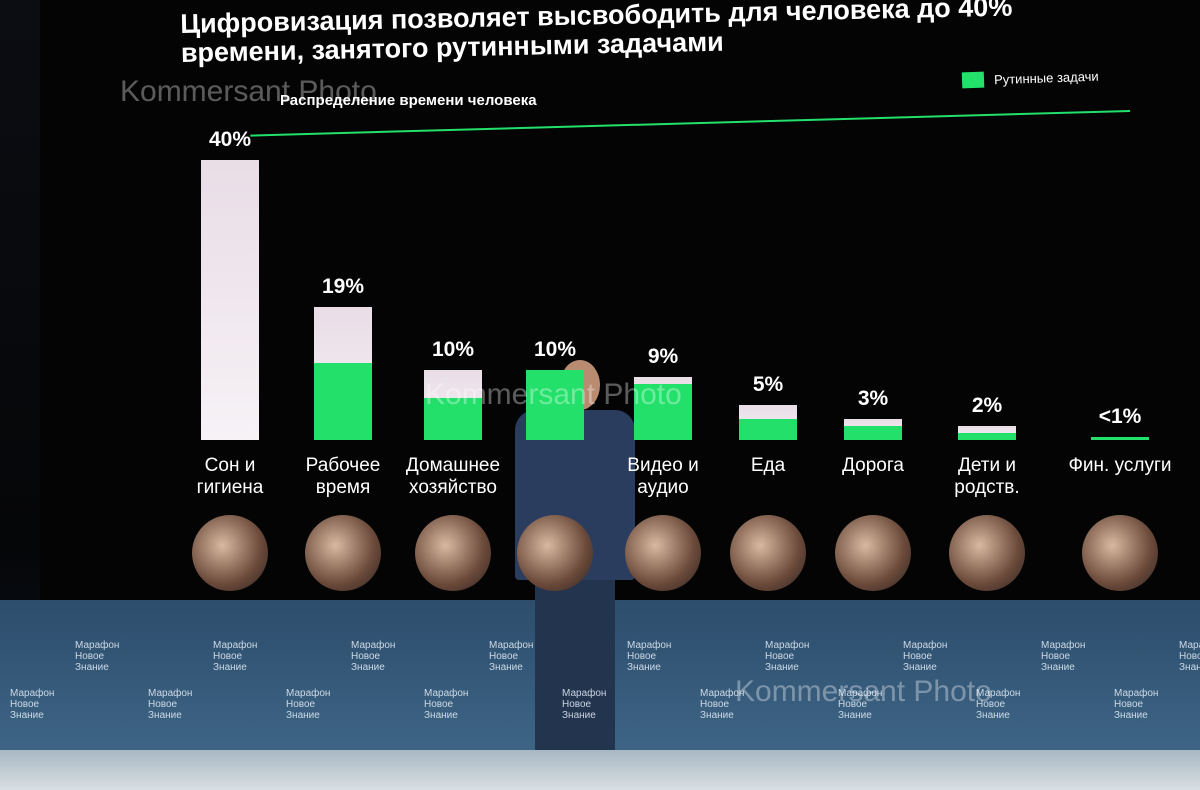 The height and width of the screenshot is (790, 1200). Describe the element at coordinates (873, 398) in the screenshot. I see `value-label: 3%` at that location.